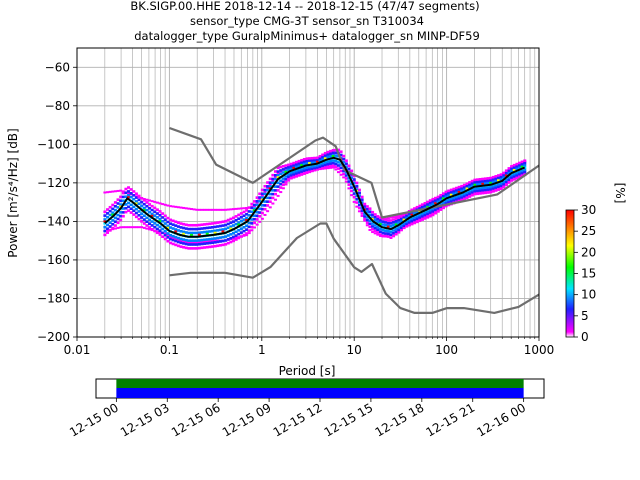 Image resolution: width=640 pixels, height=480 pixels. Describe the element at coordinates (53, 337) in the screenshot. I see `y-tick-label: −200` at that location.